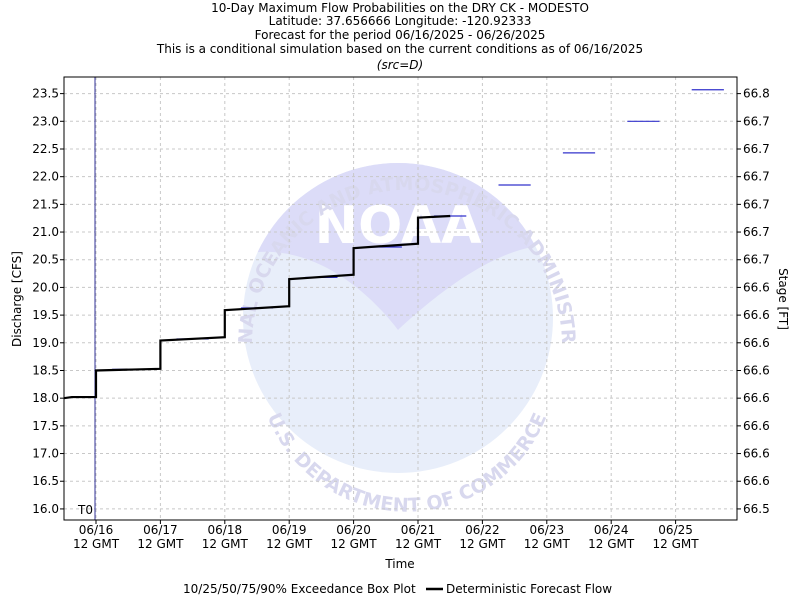 The width and height of the screenshot is (800, 600). Describe the element at coordinates (289, 530) in the screenshot. I see `x-tick-label-date: 06/19` at that location.